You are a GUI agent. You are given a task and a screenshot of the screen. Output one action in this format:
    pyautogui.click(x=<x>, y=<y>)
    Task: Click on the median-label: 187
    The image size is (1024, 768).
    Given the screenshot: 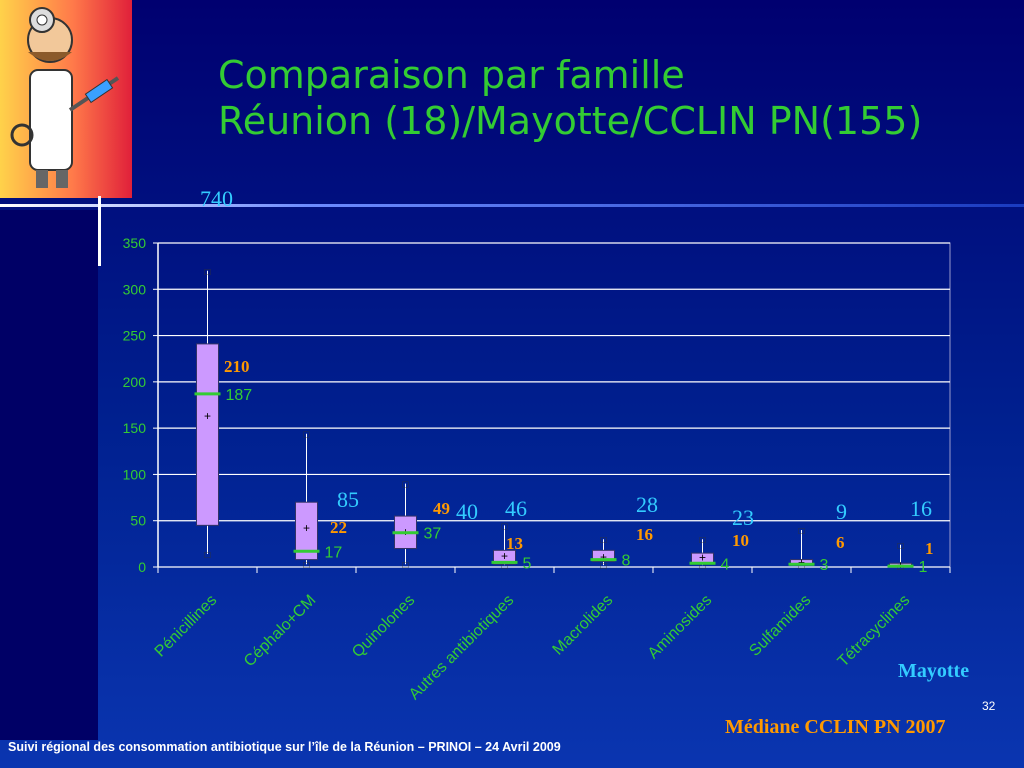 What is the action you would take?
    pyautogui.click(x=239, y=395)
    